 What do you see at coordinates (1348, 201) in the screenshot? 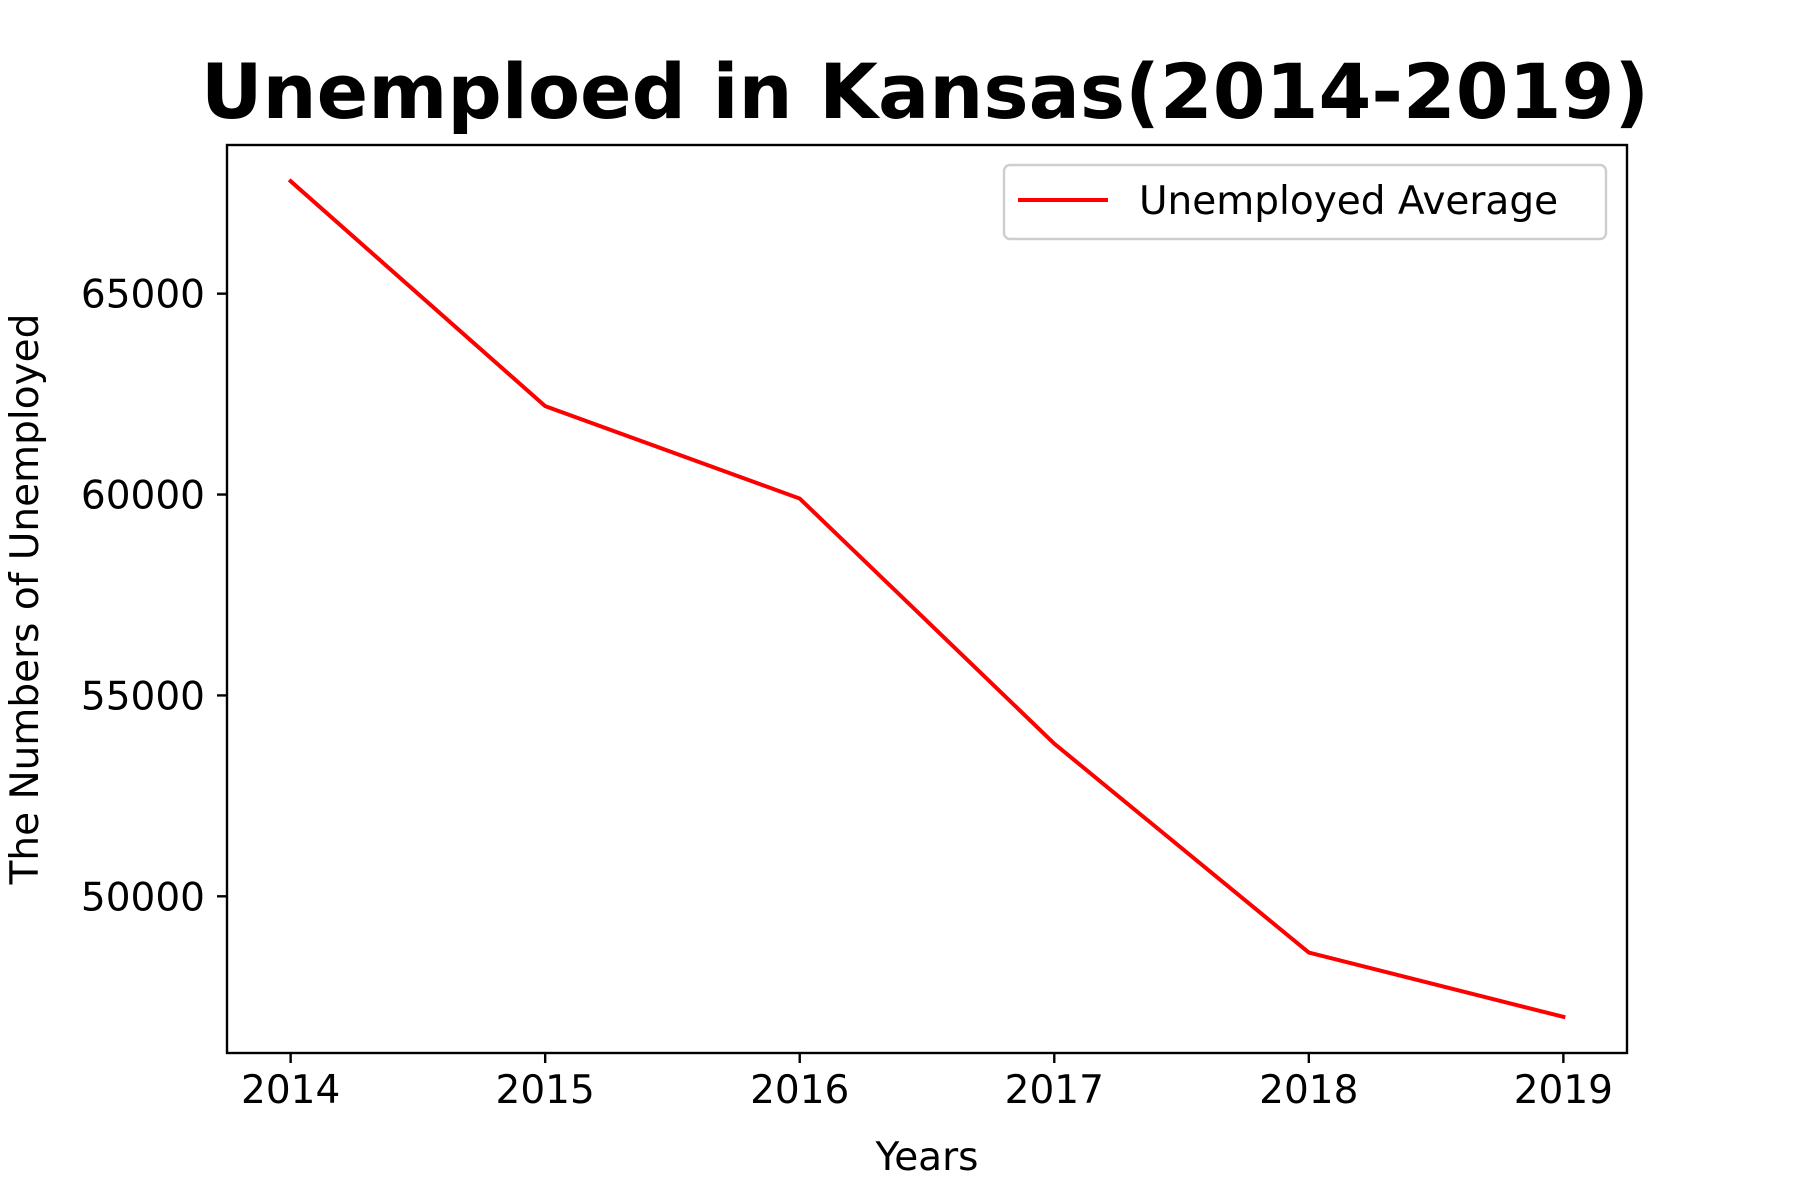
I see `legend-label: Unemployed Average` at bounding box center [1348, 201].